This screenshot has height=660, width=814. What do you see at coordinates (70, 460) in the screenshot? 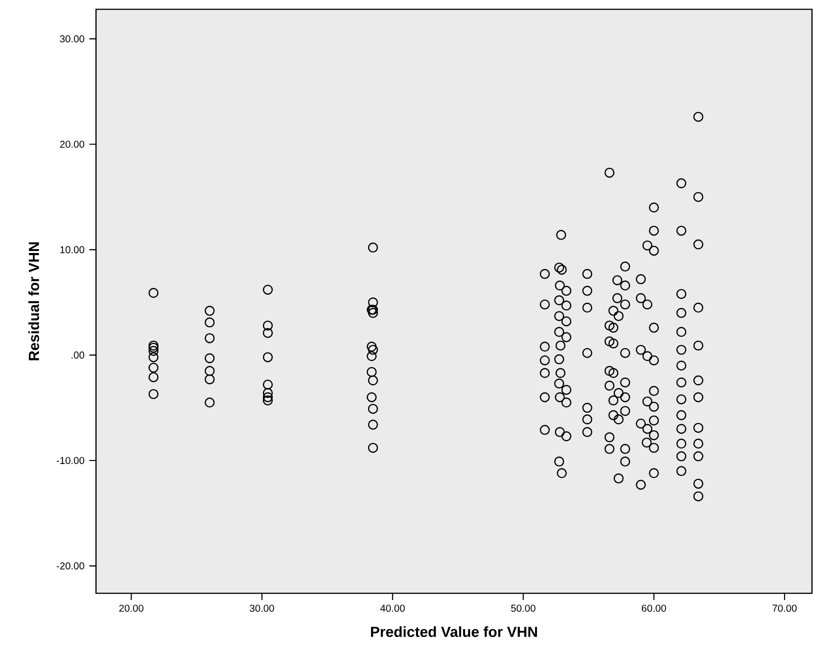
I see `y-tick-label: -10.00` at bounding box center [70, 460].